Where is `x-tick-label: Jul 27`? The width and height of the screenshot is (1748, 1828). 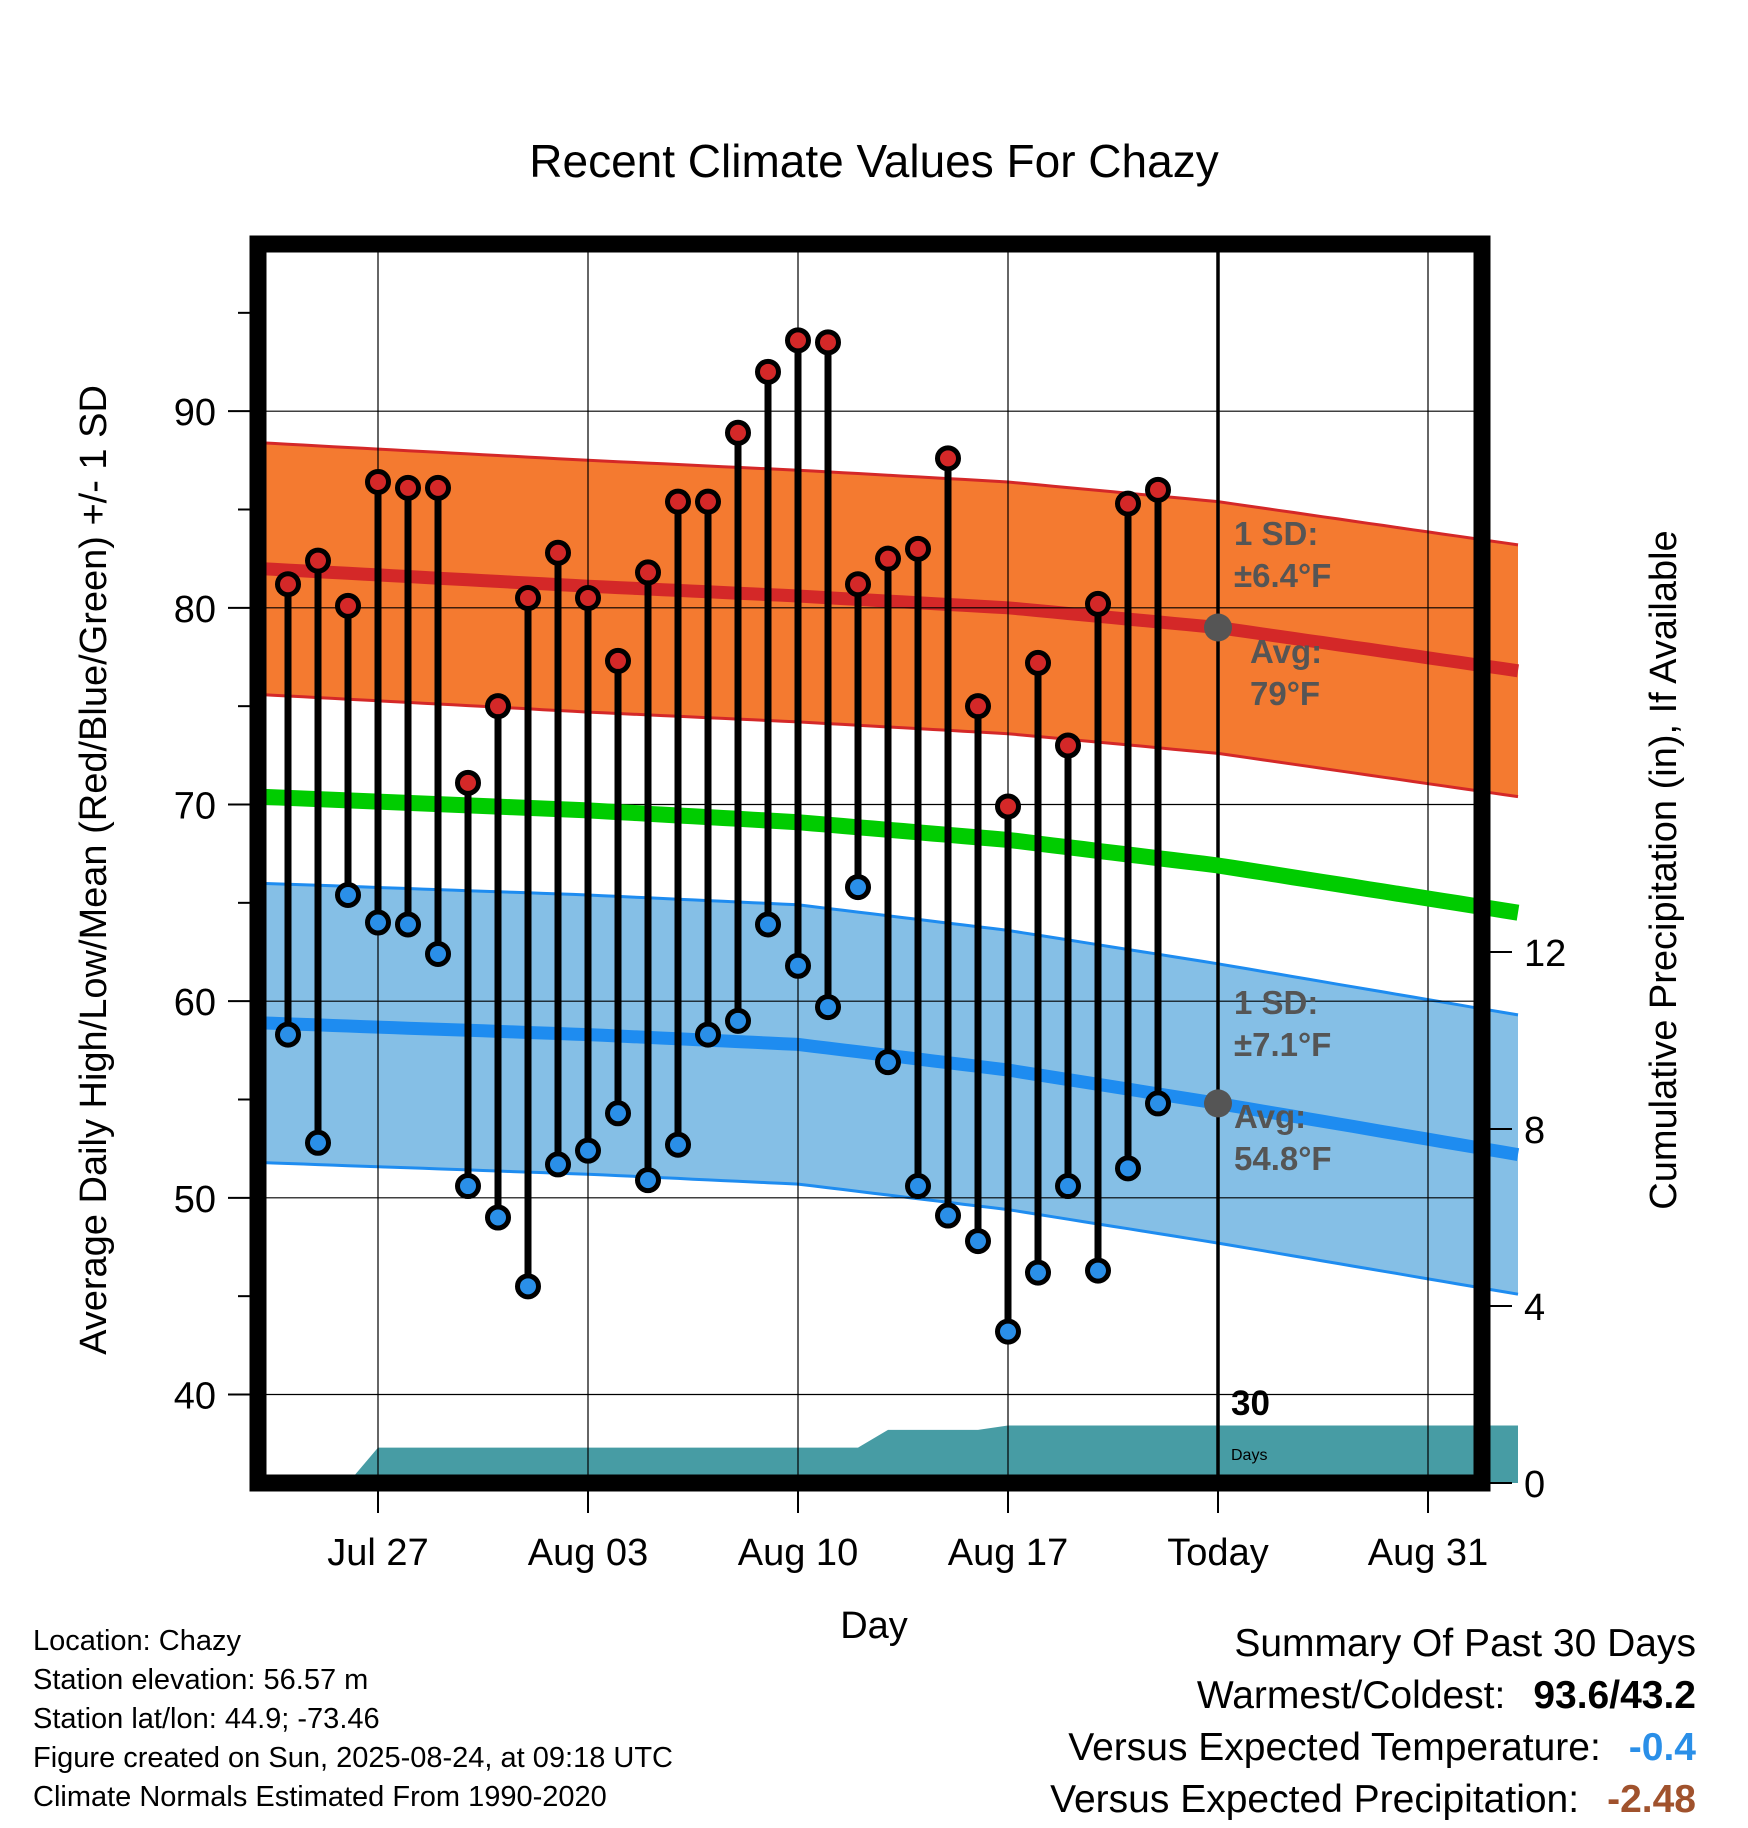
x-tick-label: Jul 27 is located at coordinates (377, 1553).